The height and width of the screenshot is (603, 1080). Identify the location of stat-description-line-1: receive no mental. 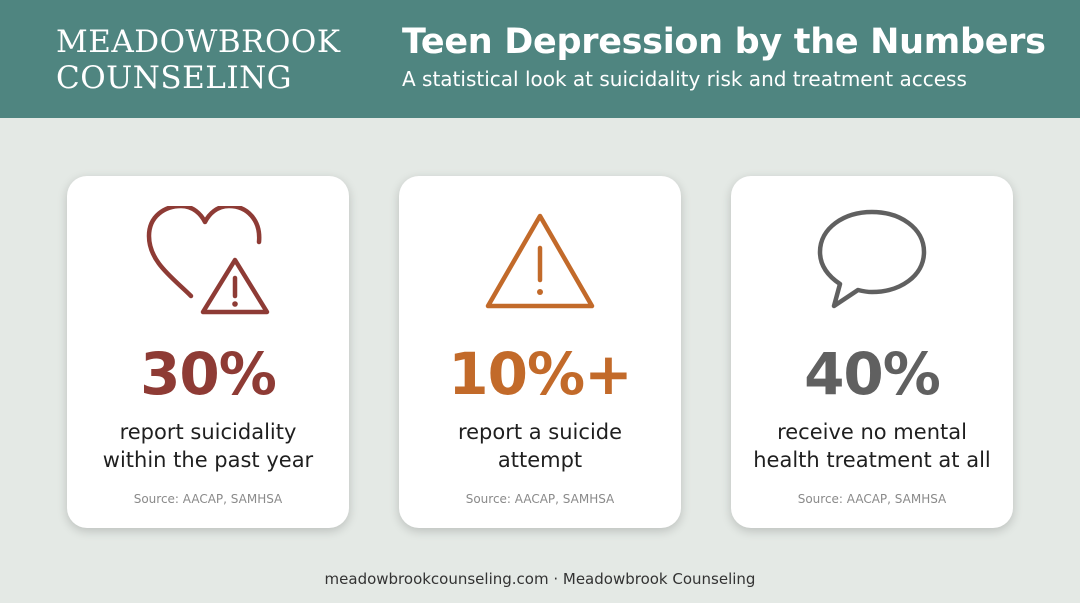
(872, 432).